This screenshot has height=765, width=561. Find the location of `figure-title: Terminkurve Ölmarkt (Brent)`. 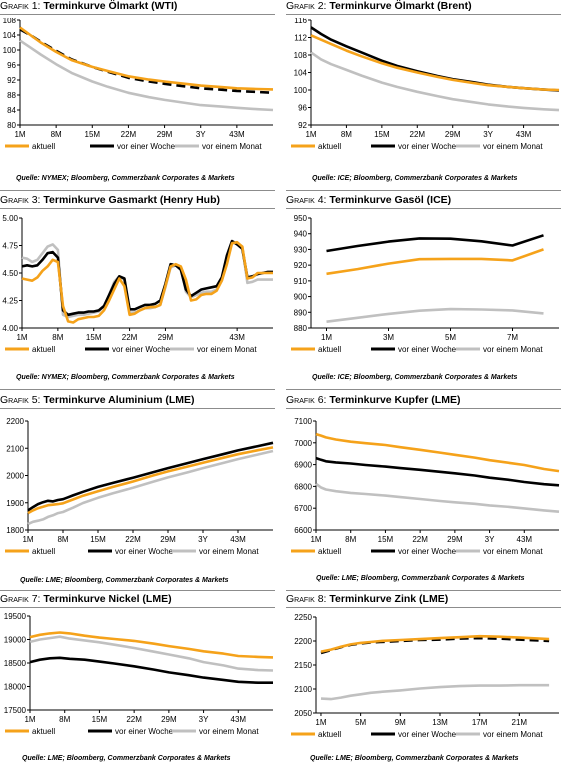

figure-title: Terminkurve Ölmarkt (Brent) is located at coordinates (400, 6).